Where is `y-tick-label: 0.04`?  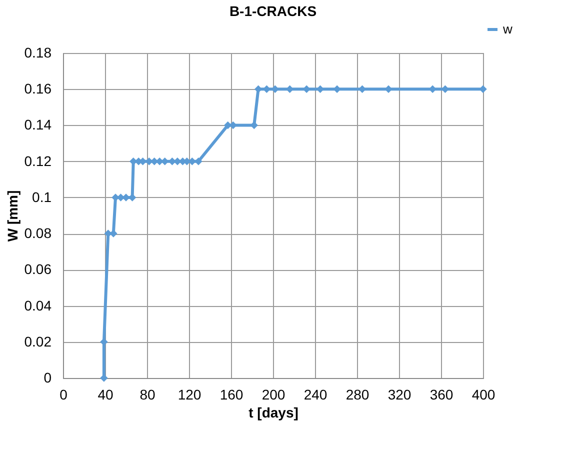 y-tick-label: 0.04 is located at coordinates (38, 305).